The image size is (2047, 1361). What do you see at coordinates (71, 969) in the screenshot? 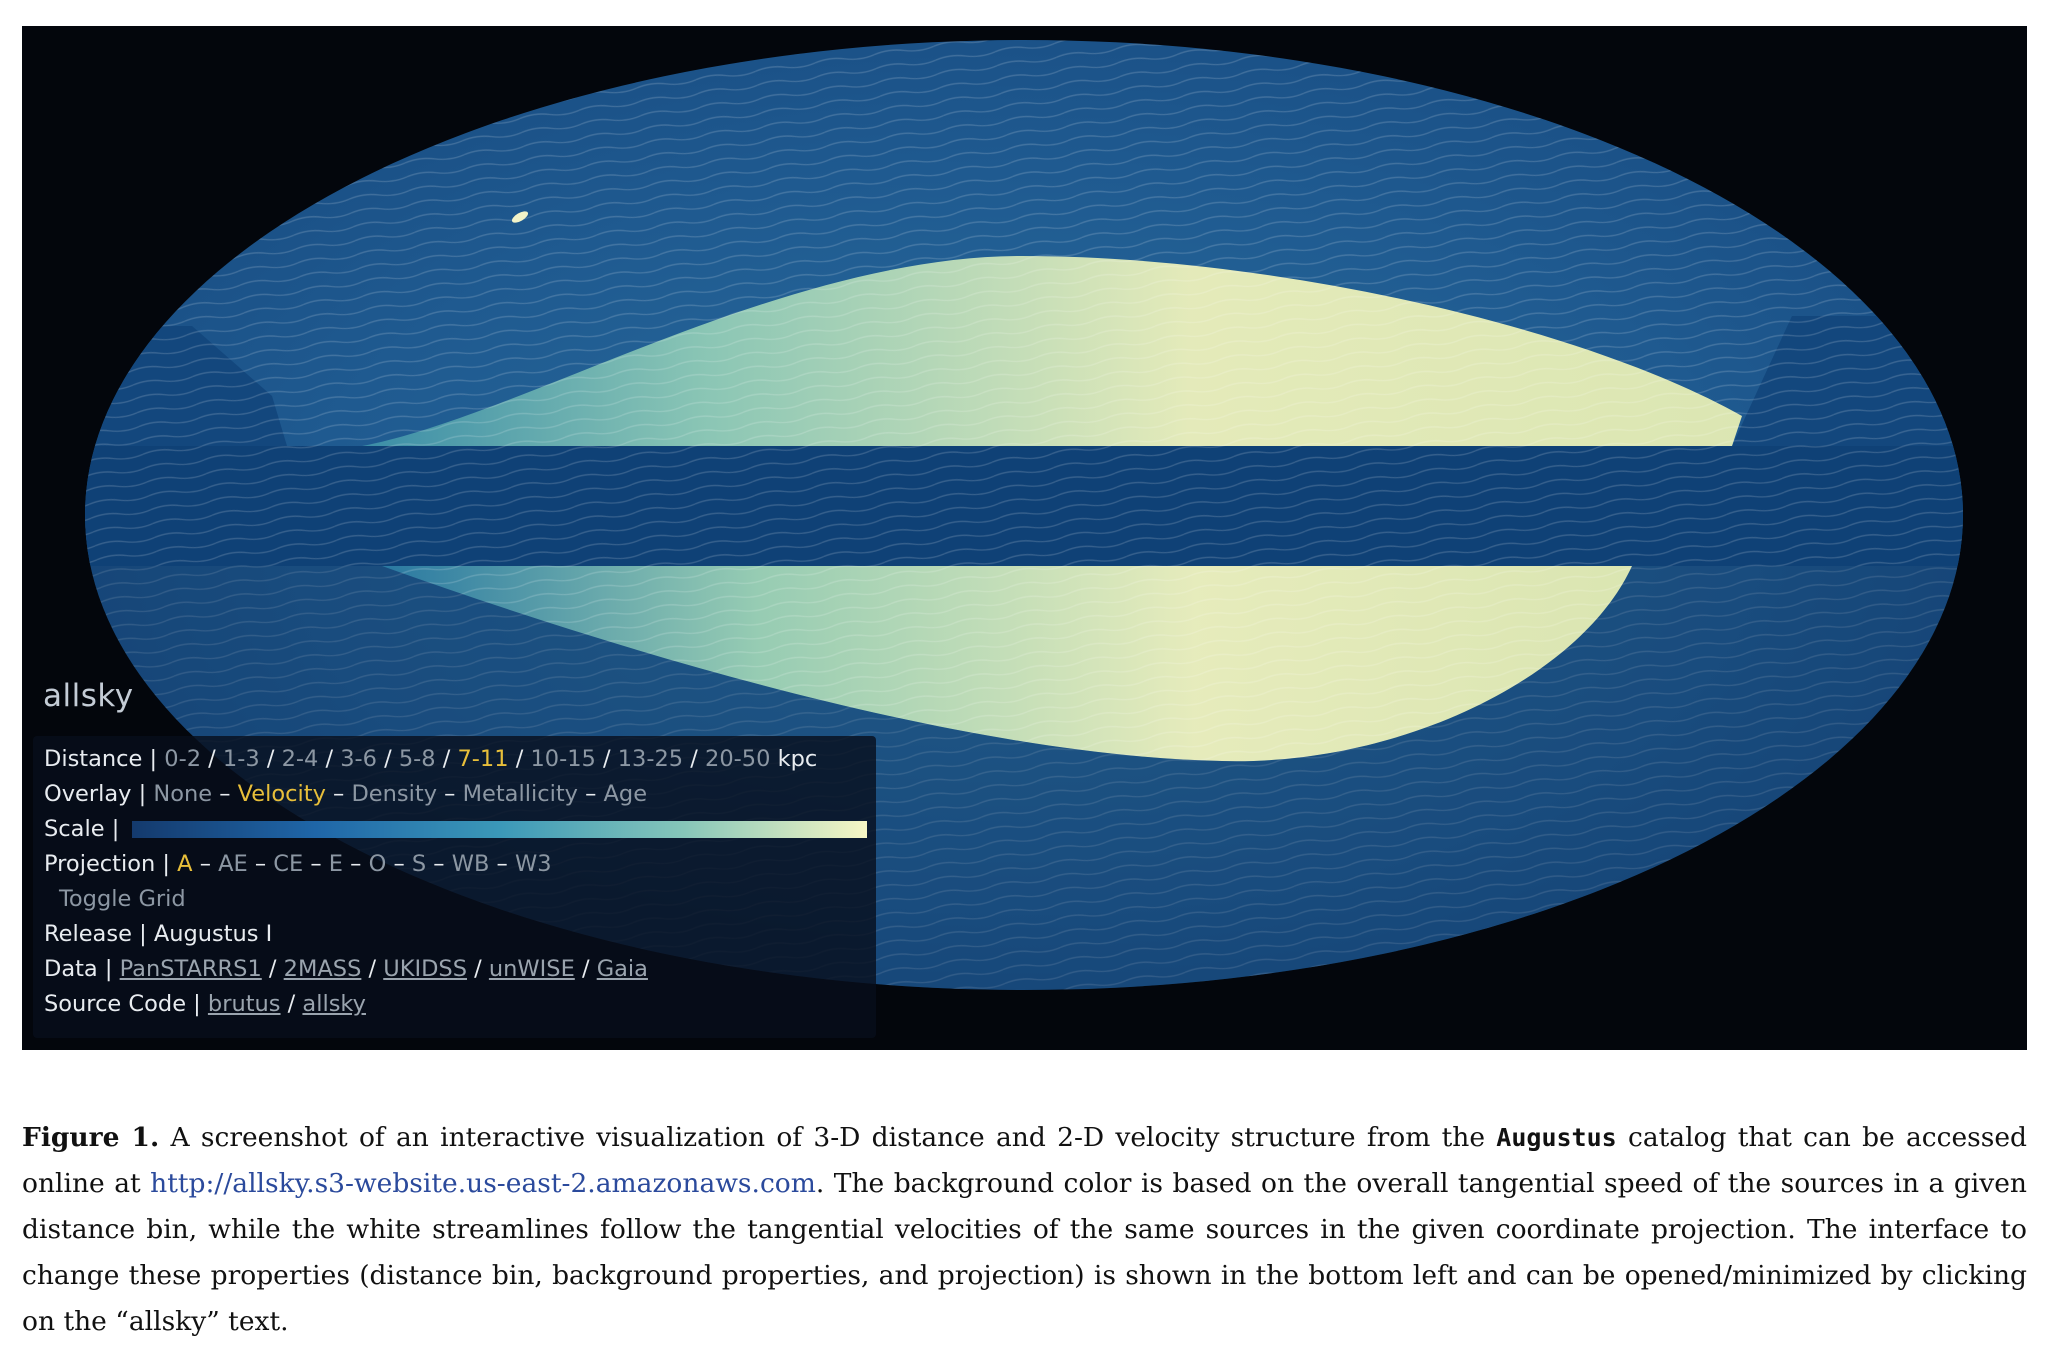
I see `data-label: Data` at bounding box center [71, 969].